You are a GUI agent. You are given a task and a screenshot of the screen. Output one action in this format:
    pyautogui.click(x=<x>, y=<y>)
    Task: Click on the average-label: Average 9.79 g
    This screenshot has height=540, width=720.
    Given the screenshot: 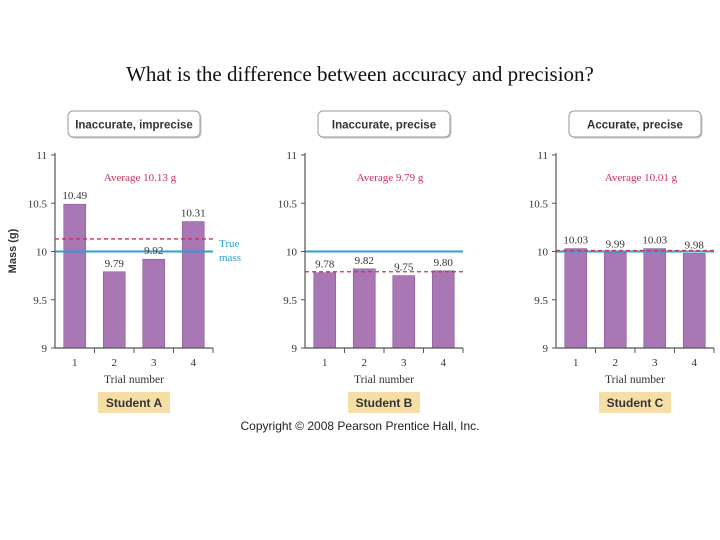 What is the action you would take?
    pyautogui.click(x=390, y=178)
    